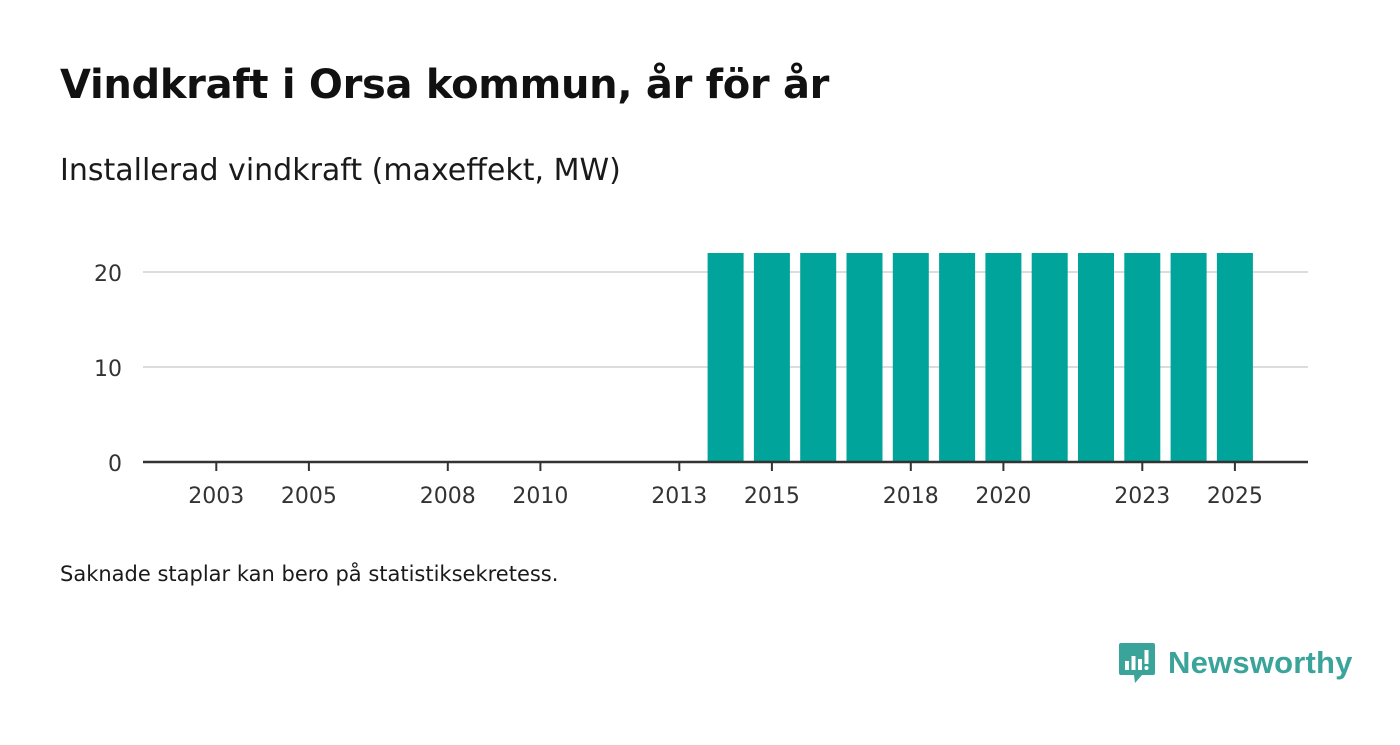 This screenshot has height=745, width=1400. Describe the element at coordinates (1235, 496) in the screenshot. I see `x-tick-label-2025: 2025` at that location.